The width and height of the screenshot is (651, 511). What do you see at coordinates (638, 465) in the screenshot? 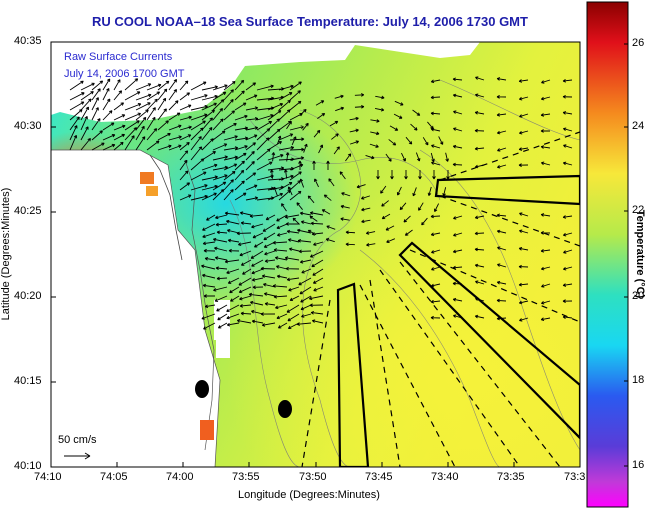
I see `colorbar-tick: 16` at bounding box center [638, 465].